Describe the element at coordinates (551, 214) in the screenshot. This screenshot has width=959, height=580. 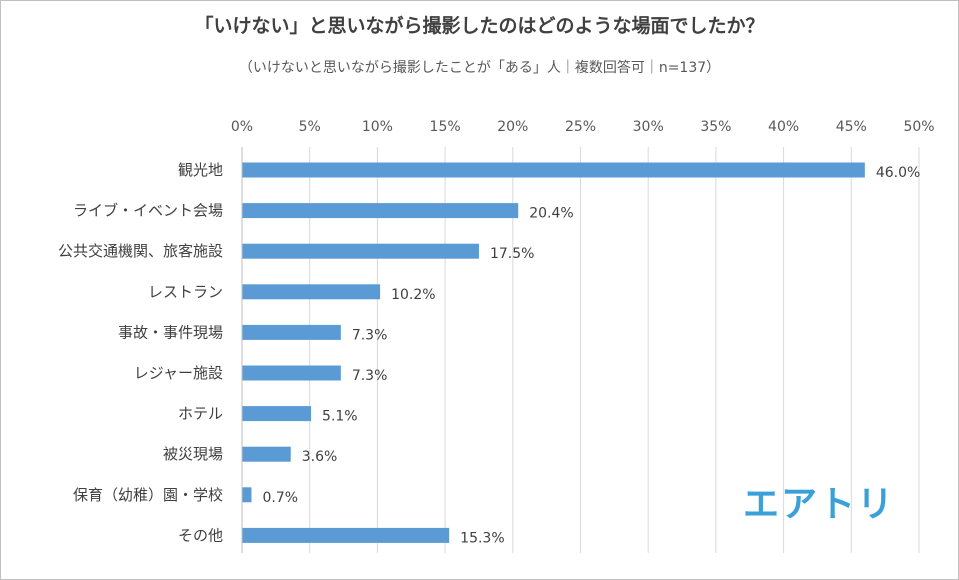
I see `data-label: 20.4%` at that location.